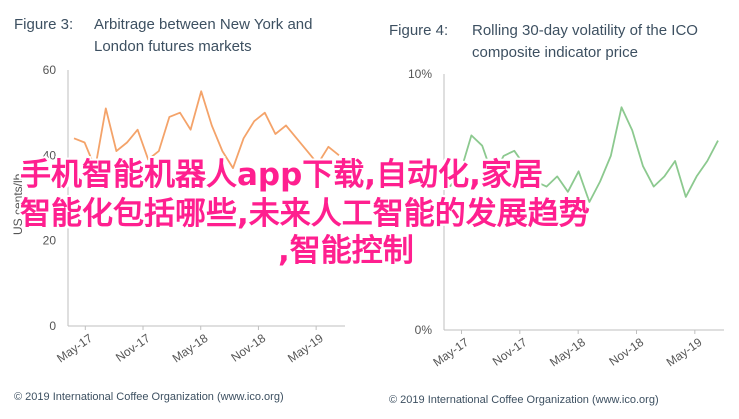 Image resolution: width=739 pixels, height=419 pixels. I want to click on overlay-text-line2: 智能化包括哪些,未来人工智能的发展趋势, so click(305, 214).